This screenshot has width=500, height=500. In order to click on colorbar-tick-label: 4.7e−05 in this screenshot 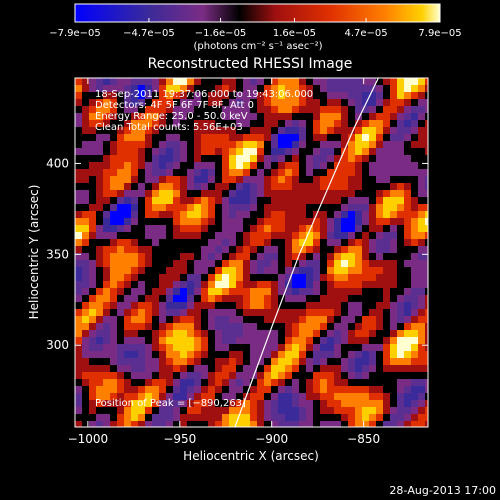, I will do `click(365, 33)`.